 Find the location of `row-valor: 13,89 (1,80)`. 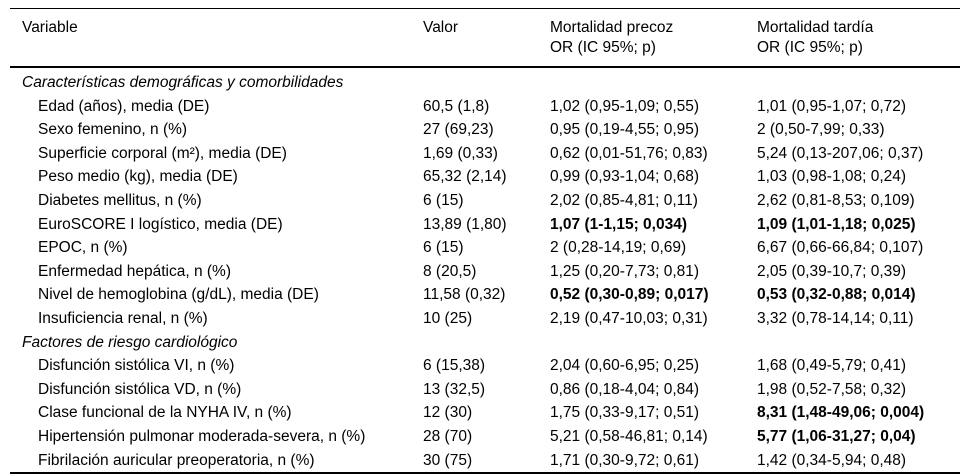

row-valor: 13,89 (1,80) is located at coordinates (465, 224).